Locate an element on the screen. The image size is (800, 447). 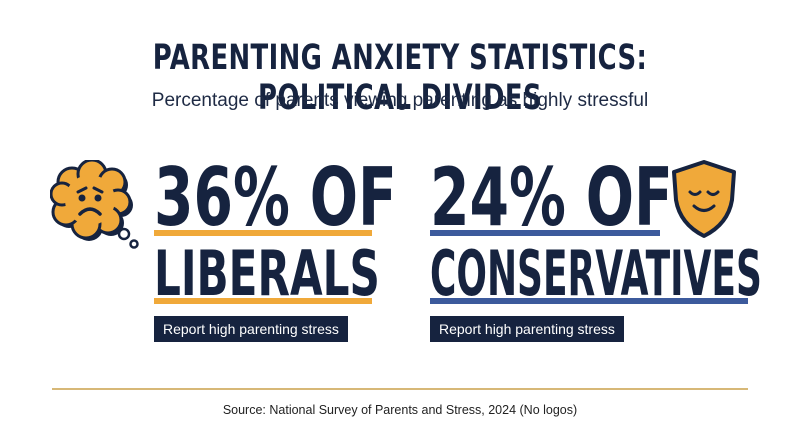
liberals-group-line: LIBERALS is located at coordinates (267, 273).